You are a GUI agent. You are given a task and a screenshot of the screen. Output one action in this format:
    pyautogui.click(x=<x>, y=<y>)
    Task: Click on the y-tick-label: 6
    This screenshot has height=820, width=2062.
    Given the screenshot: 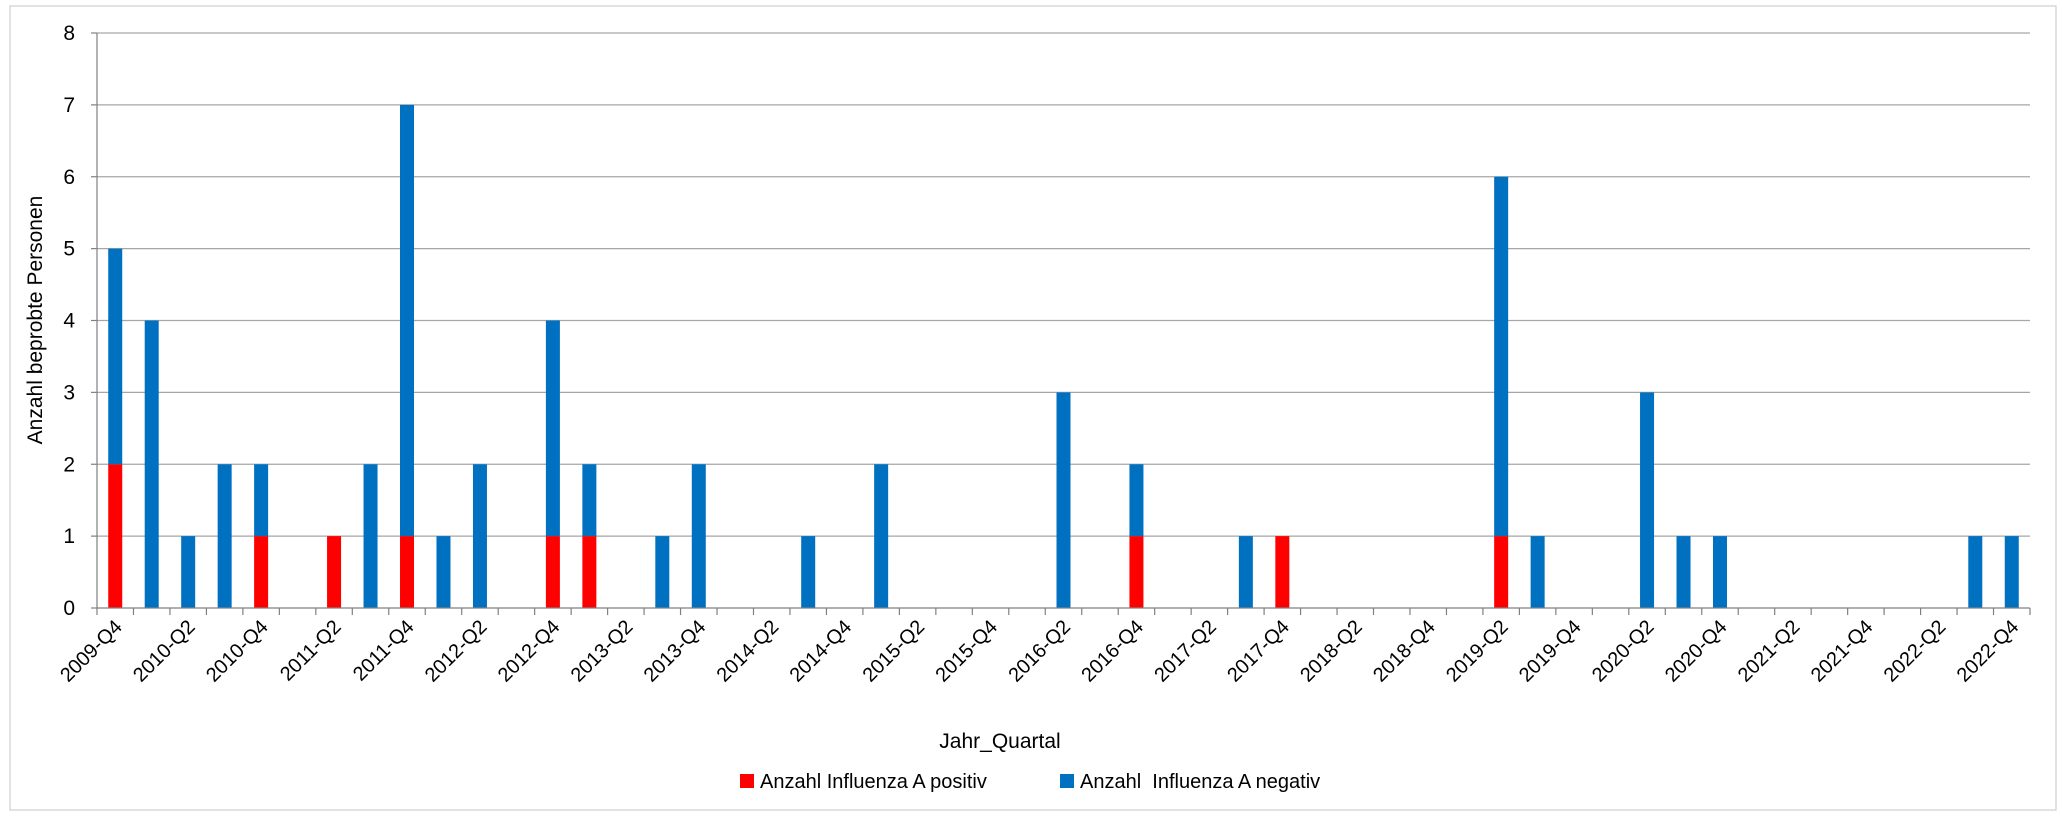 What is the action you would take?
    pyautogui.click(x=69, y=177)
    